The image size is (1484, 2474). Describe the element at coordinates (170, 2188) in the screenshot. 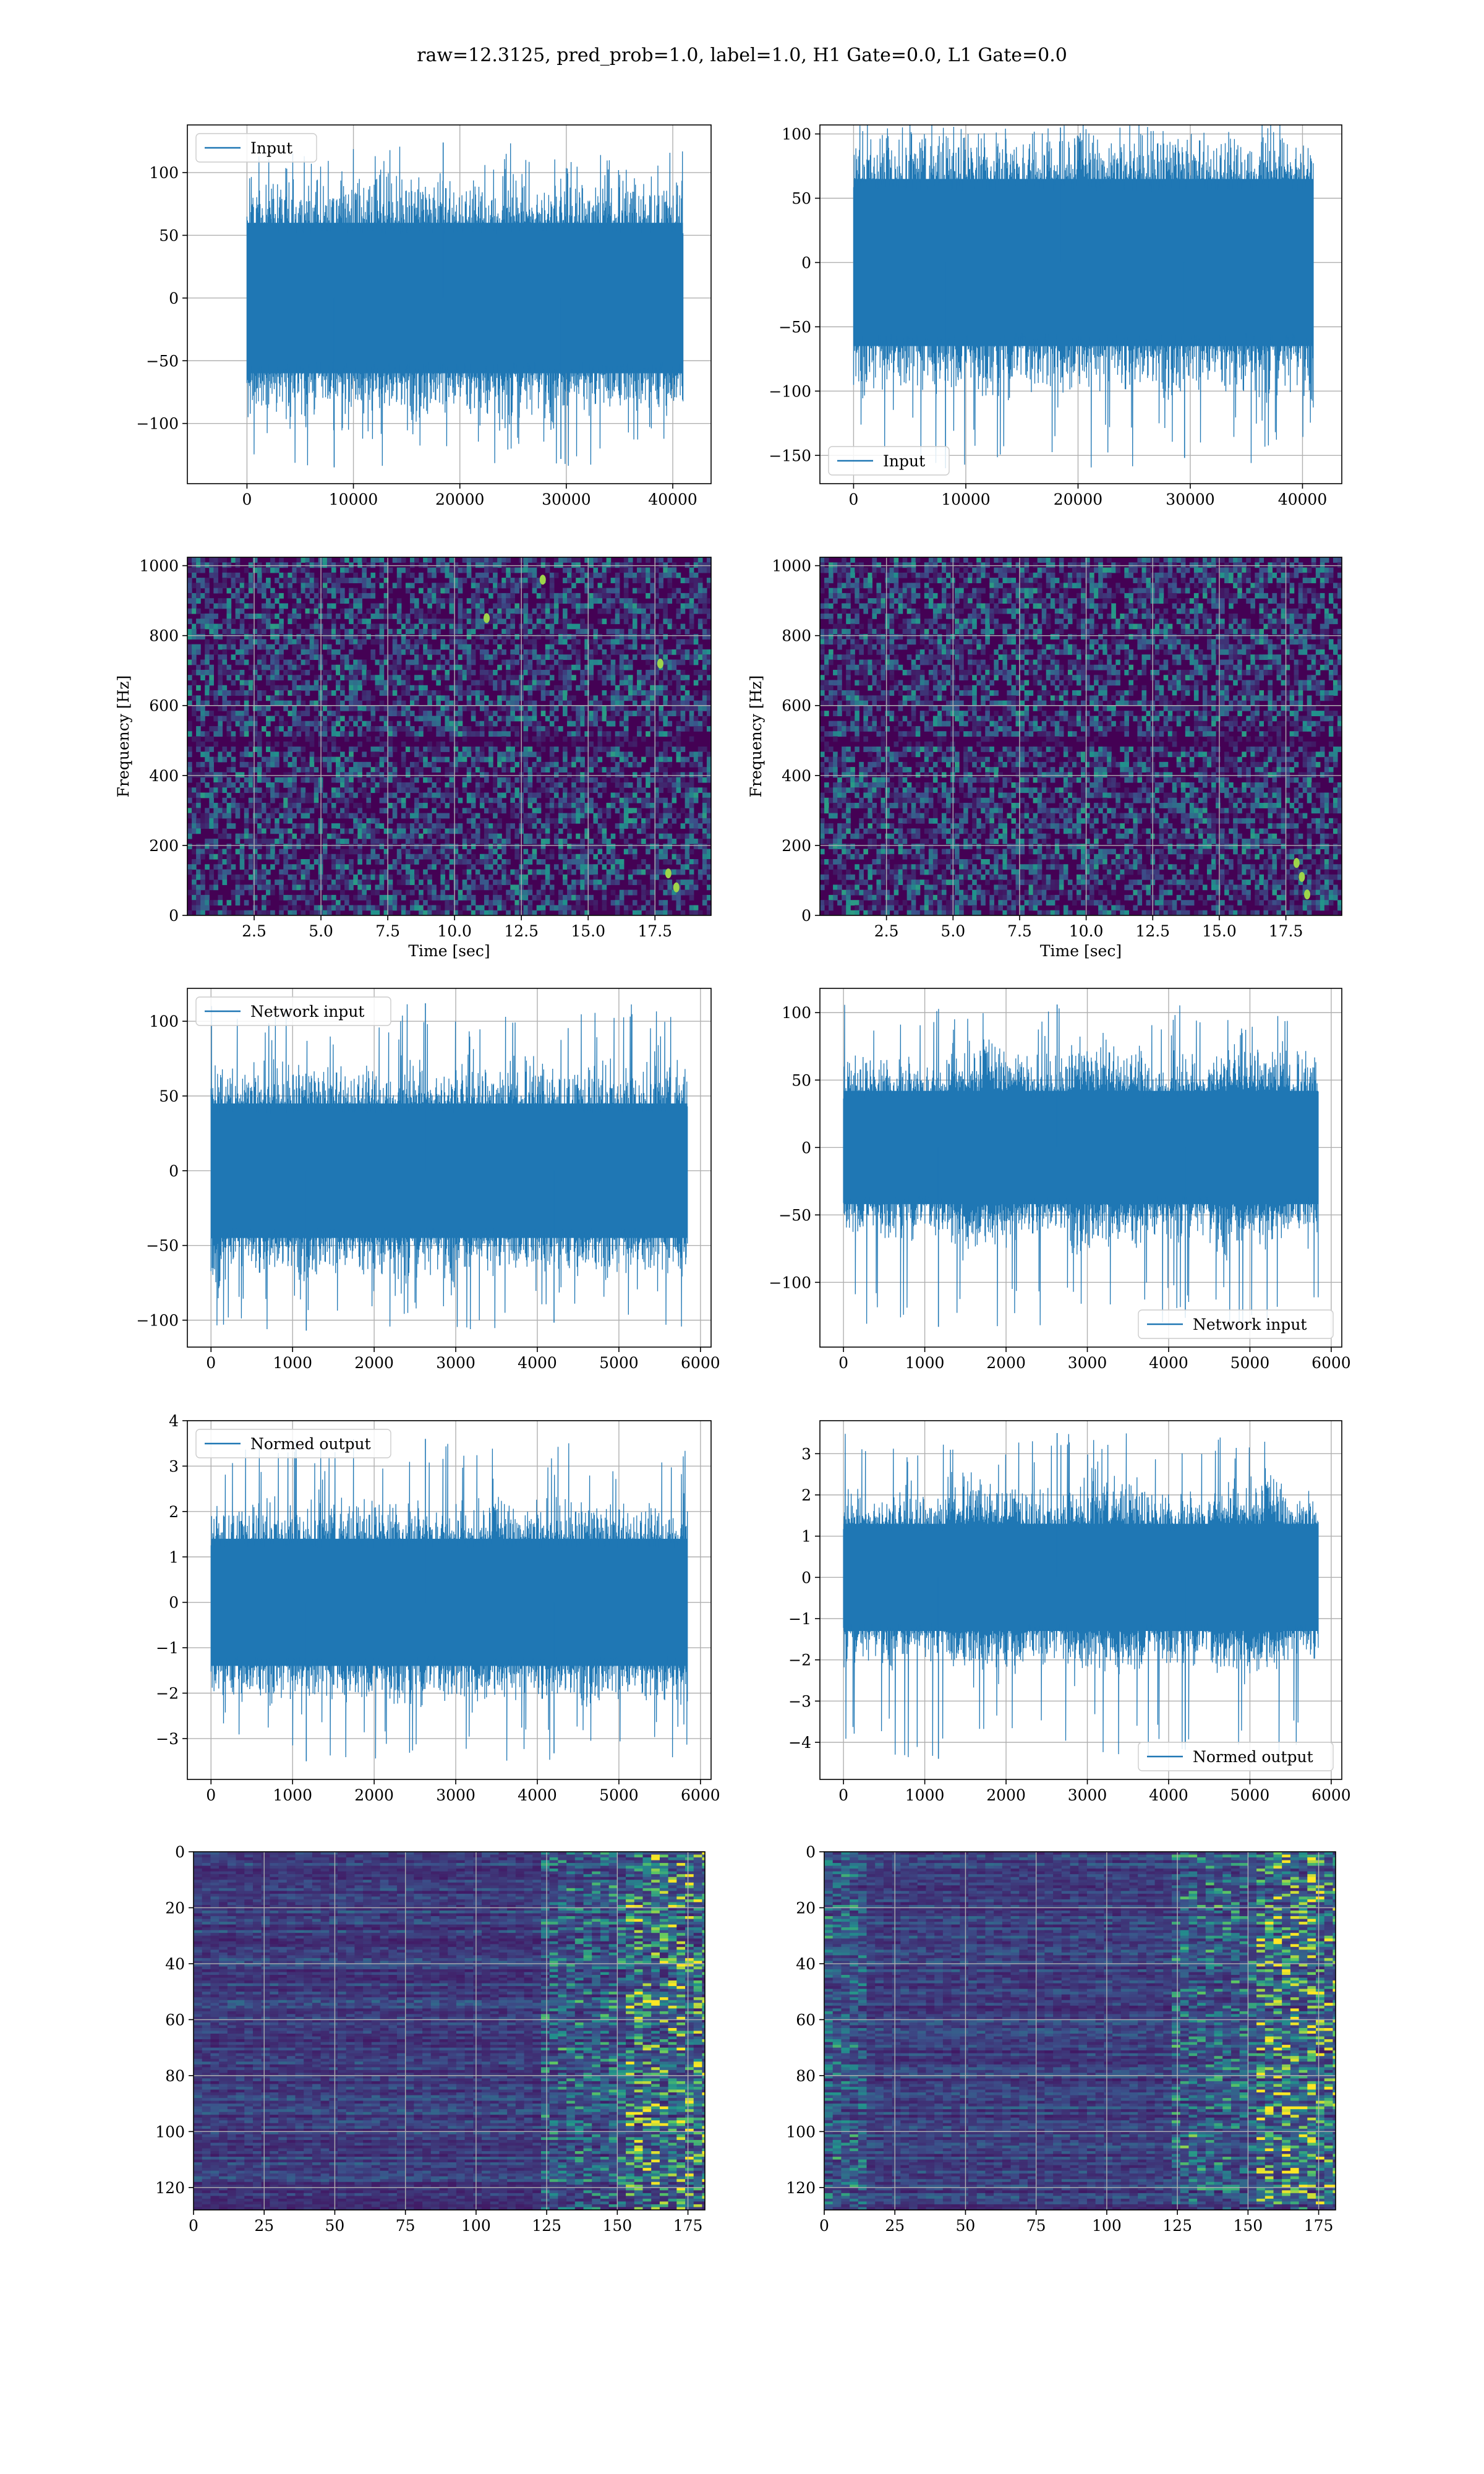

I see `y-tick-label: 120` at that location.